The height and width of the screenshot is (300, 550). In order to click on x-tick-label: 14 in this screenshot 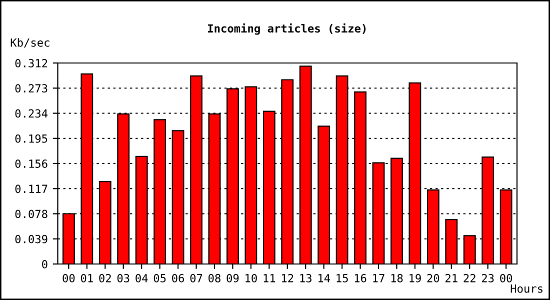, I will do `click(324, 278)`.